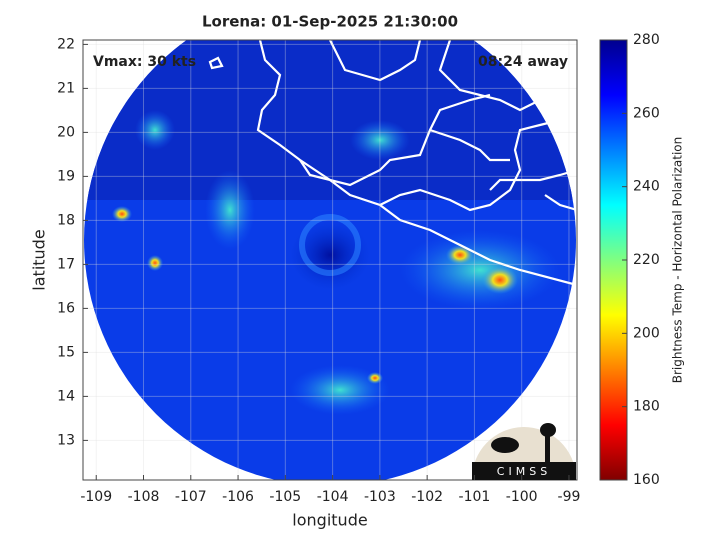 This screenshot has width=720, height=544. I want to click on logo-text: CIMSS, so click(524, 471).